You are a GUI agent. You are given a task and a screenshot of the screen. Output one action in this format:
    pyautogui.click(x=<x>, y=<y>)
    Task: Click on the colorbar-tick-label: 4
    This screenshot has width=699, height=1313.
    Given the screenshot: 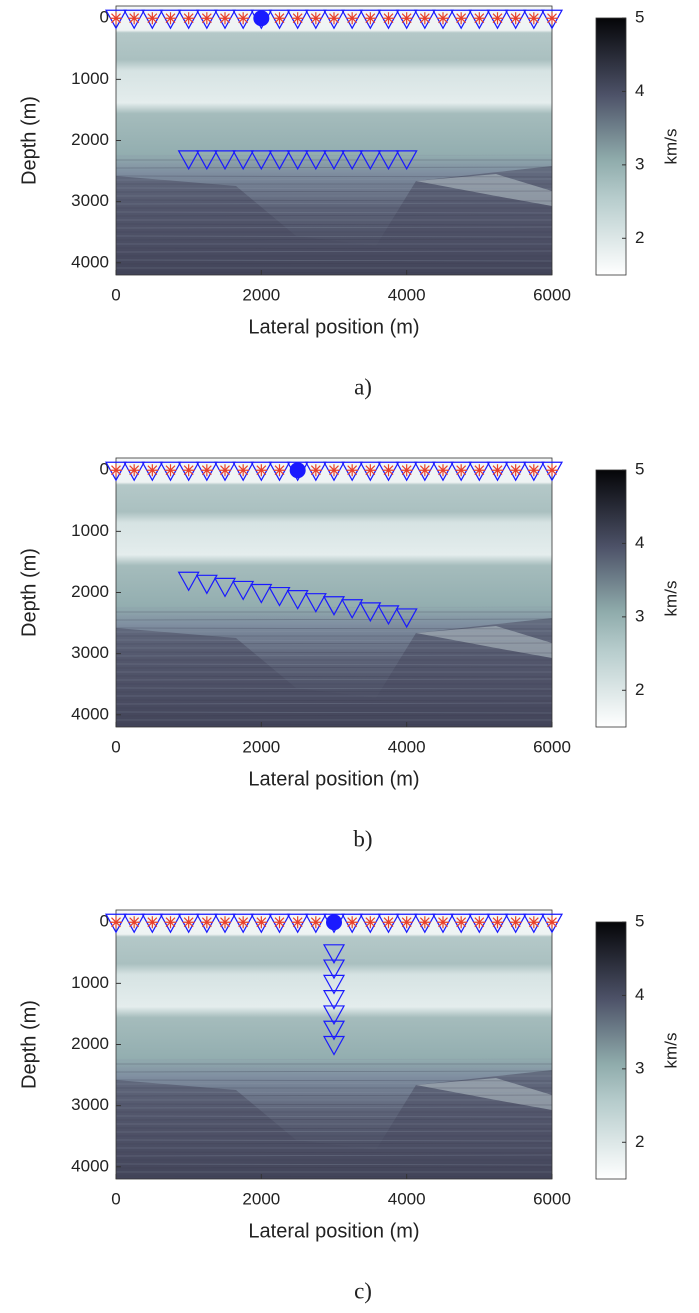 What is the action you would take?
    pyautogui.click(x=639, y=90)
    